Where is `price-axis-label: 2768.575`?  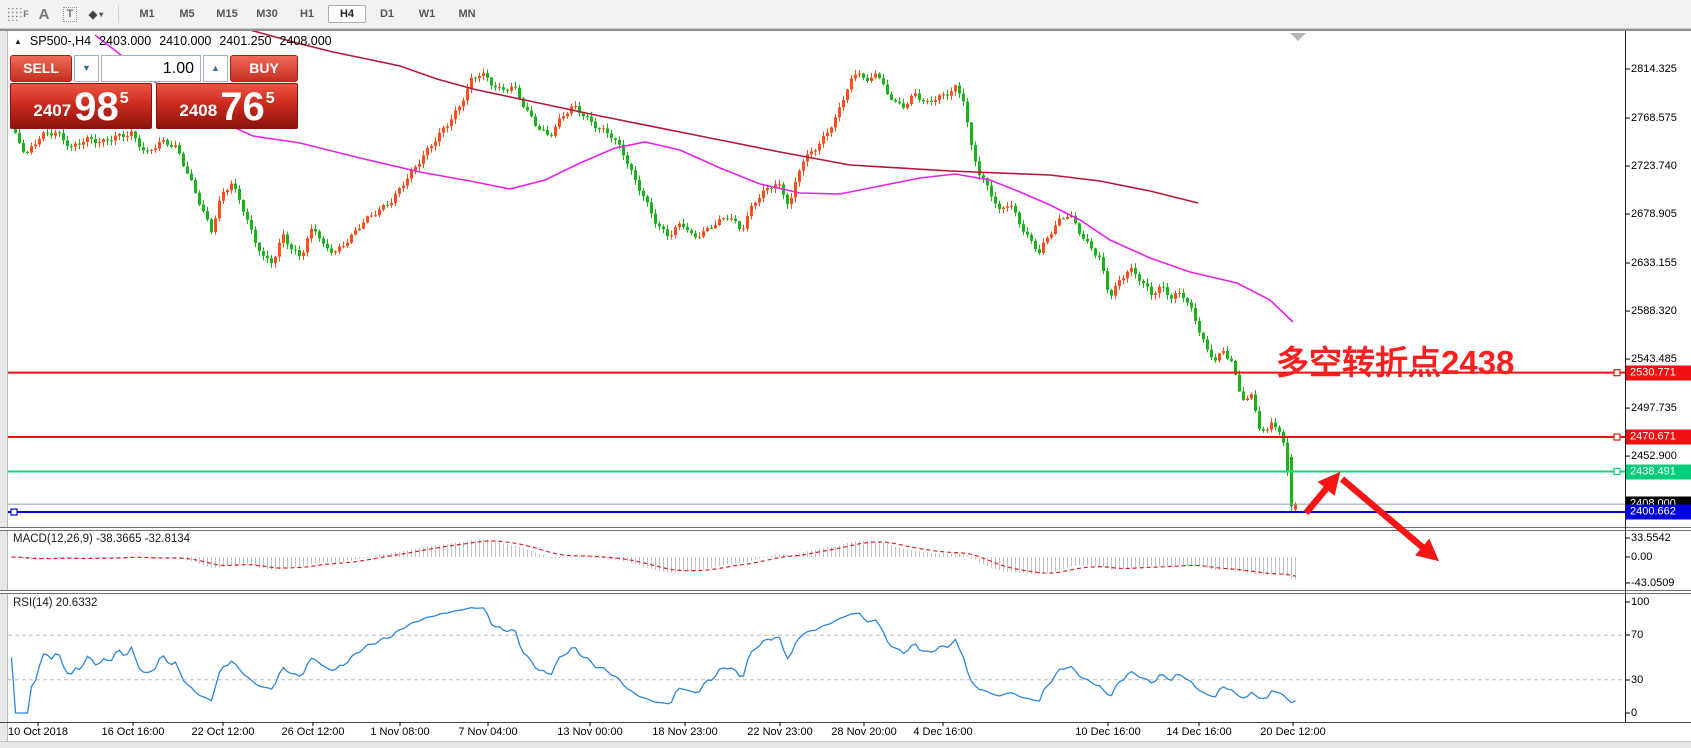
price-axis-label: 2768.575 is located at coordinates (1654, 117).